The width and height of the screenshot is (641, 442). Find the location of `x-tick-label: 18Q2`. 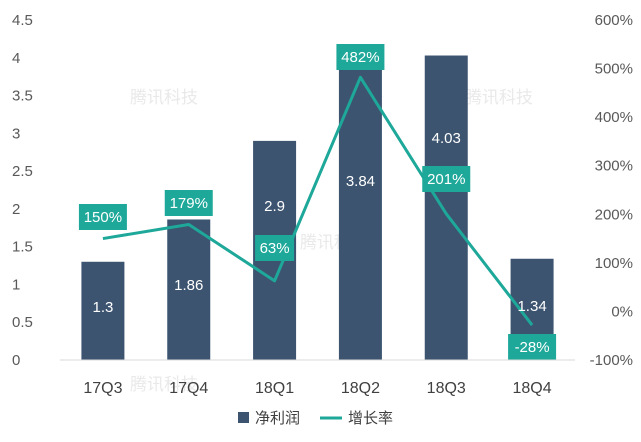

x-tick-label: 18Q2 is located at coordinates (360, 388).